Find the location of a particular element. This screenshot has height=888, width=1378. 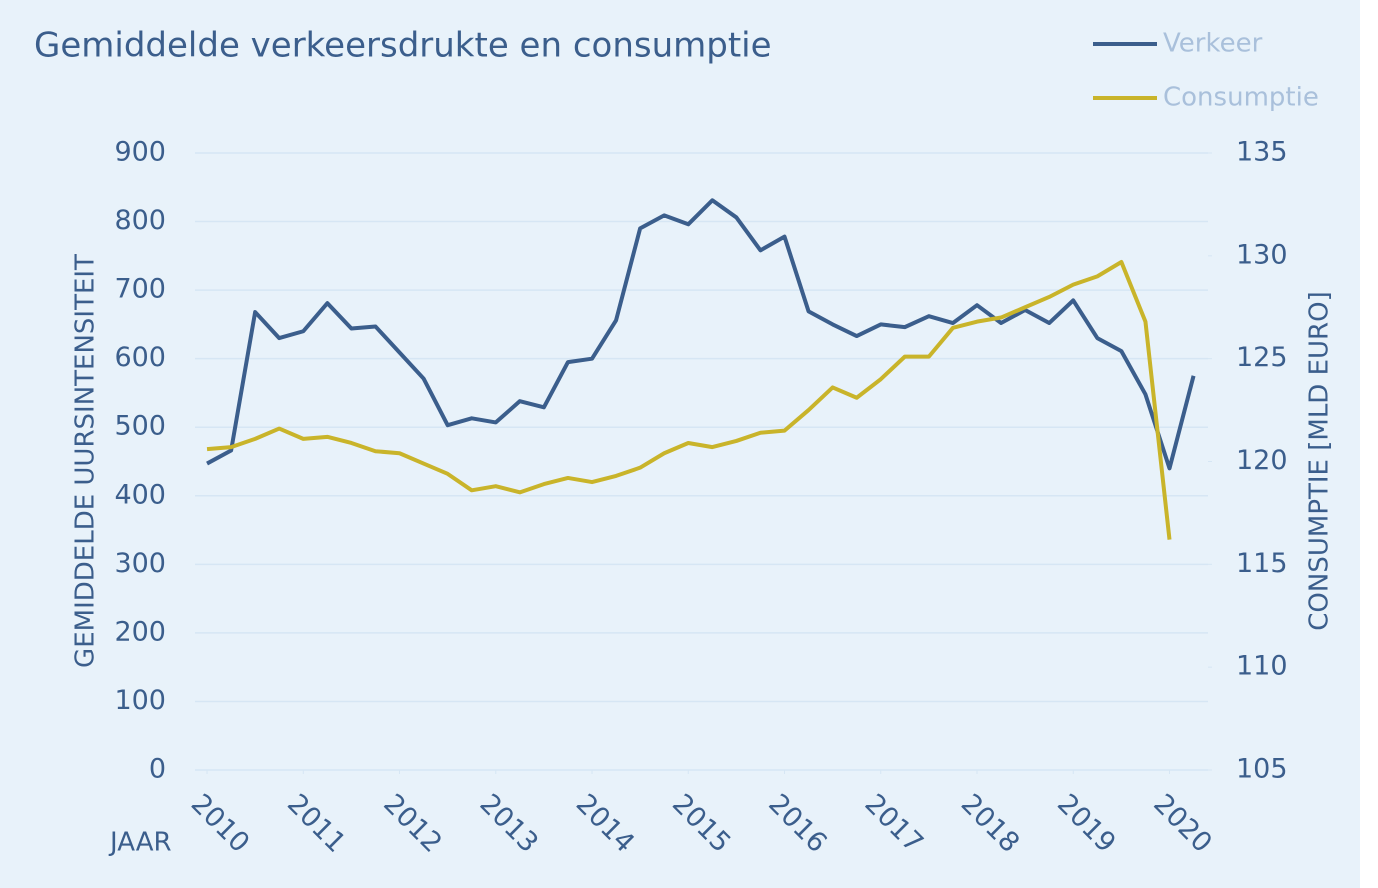

y2-tick-label: 120 is located at coordinates (1262, 460).